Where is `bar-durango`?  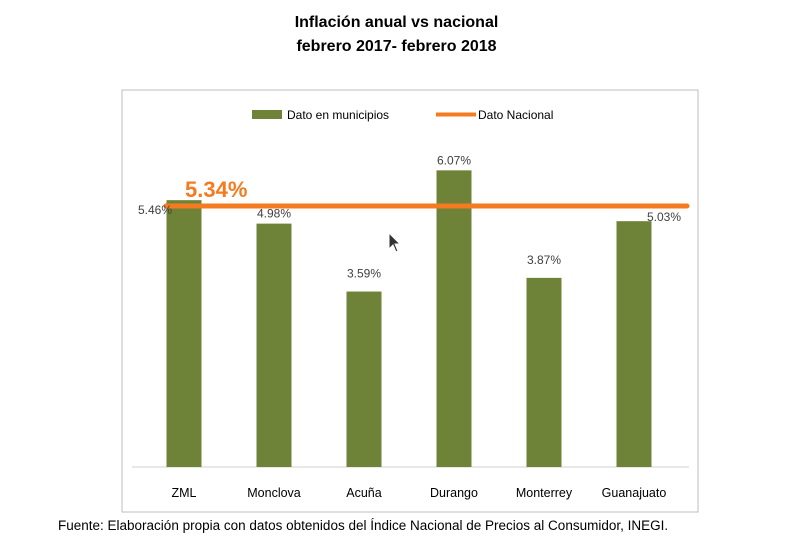 bar-durango is located at coordinates (454, 318).